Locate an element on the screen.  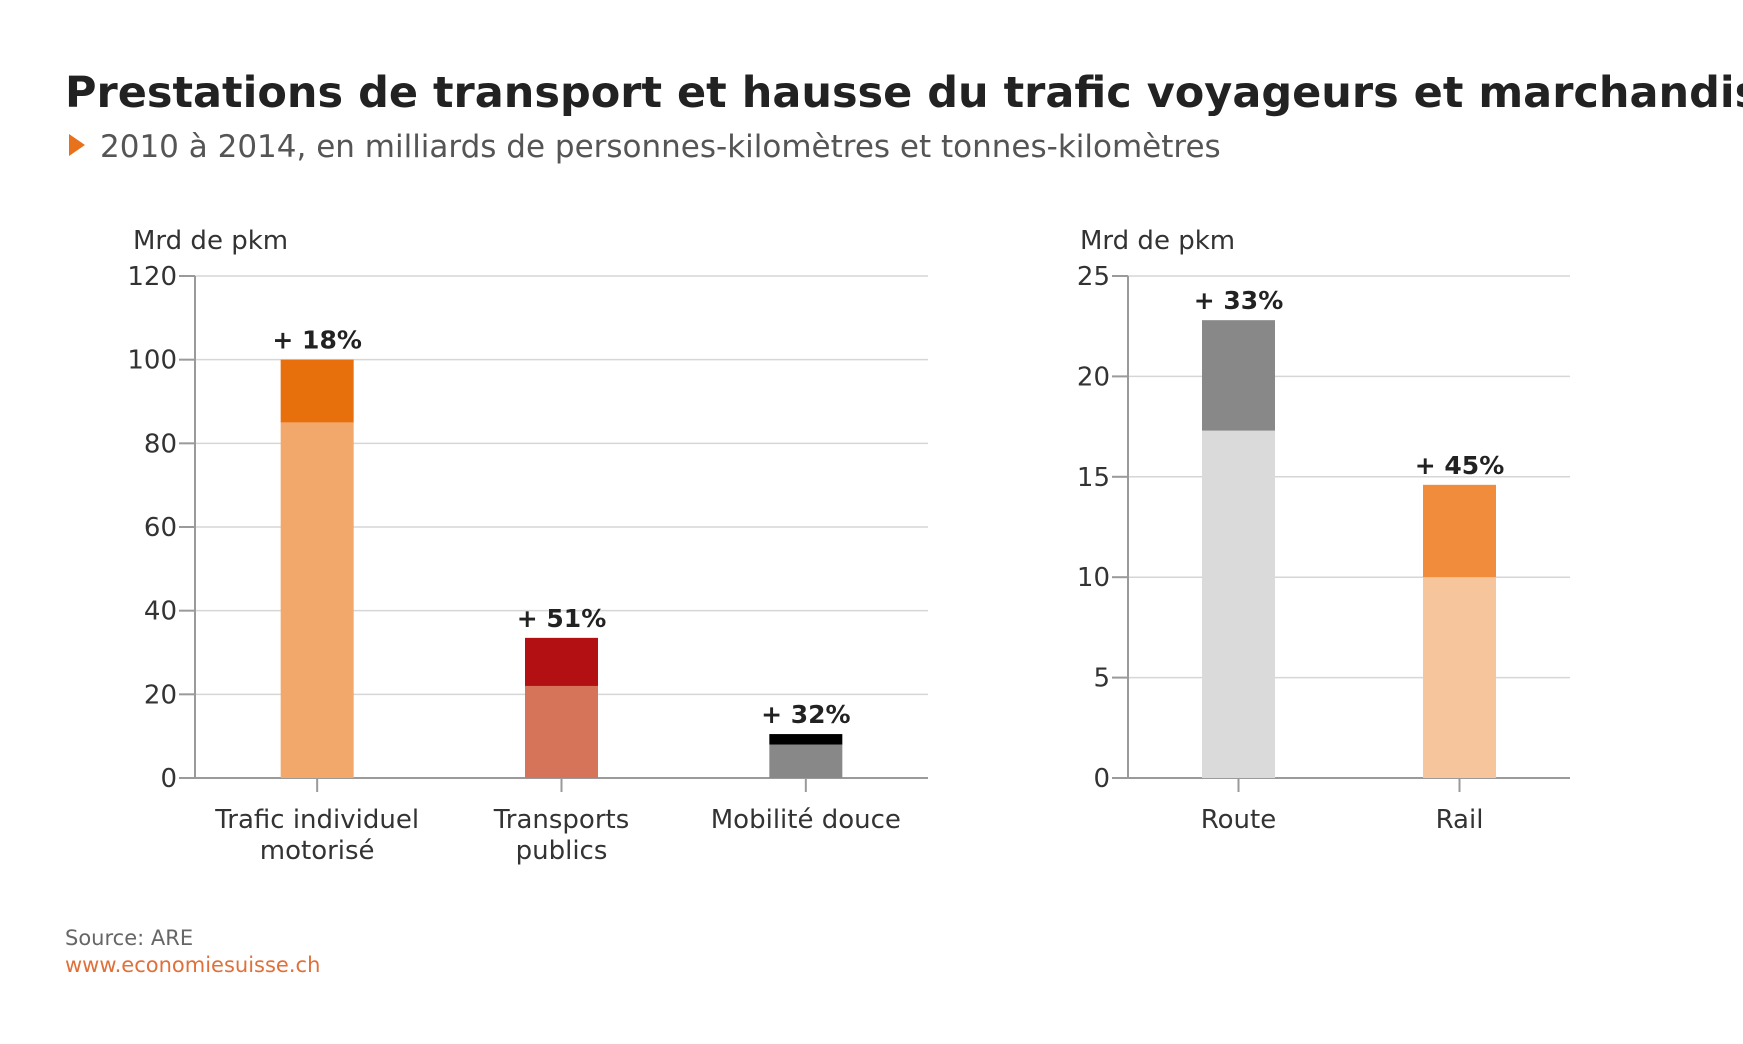
data-label: + 33% is located at coordinates (1239, 300).